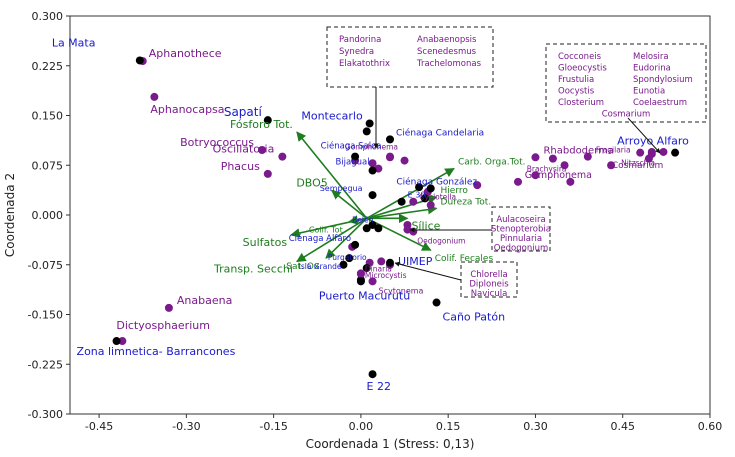  What do you see at coordinates (428, 271) in the screenshot?
I see `box-pointer-arrow` at bounding box center [428, 271].